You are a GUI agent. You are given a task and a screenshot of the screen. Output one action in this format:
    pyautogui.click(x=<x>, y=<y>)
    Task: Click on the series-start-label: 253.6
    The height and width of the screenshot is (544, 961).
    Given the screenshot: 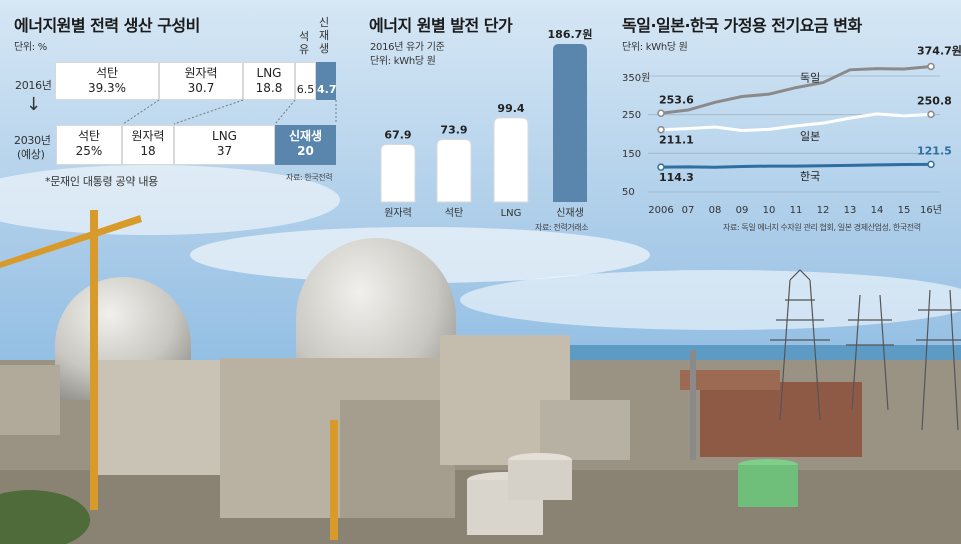 What is the action you would take?
    pyautogui.click(x=676, y=99)
    